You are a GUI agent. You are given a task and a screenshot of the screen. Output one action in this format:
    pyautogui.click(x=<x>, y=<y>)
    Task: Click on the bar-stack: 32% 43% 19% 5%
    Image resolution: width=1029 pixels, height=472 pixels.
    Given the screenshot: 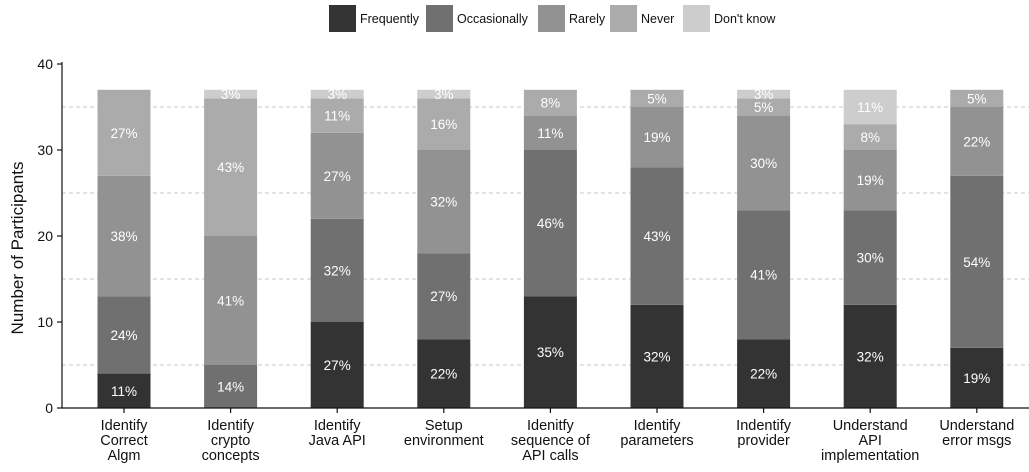 What is the action you would take?
    pyautogui.click(x=657, y=248)
    